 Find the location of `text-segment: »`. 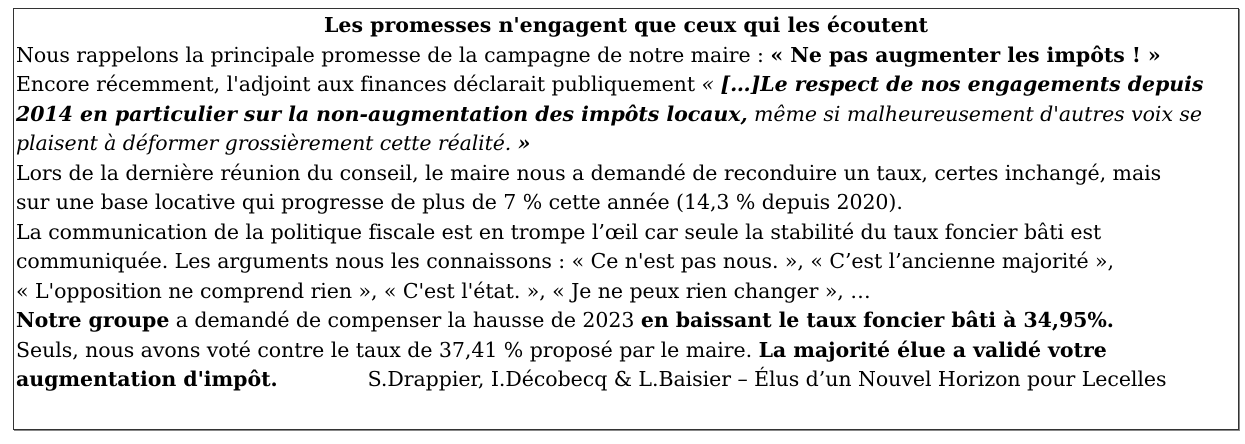

text-segment: » is located at coordinates (524, 143).